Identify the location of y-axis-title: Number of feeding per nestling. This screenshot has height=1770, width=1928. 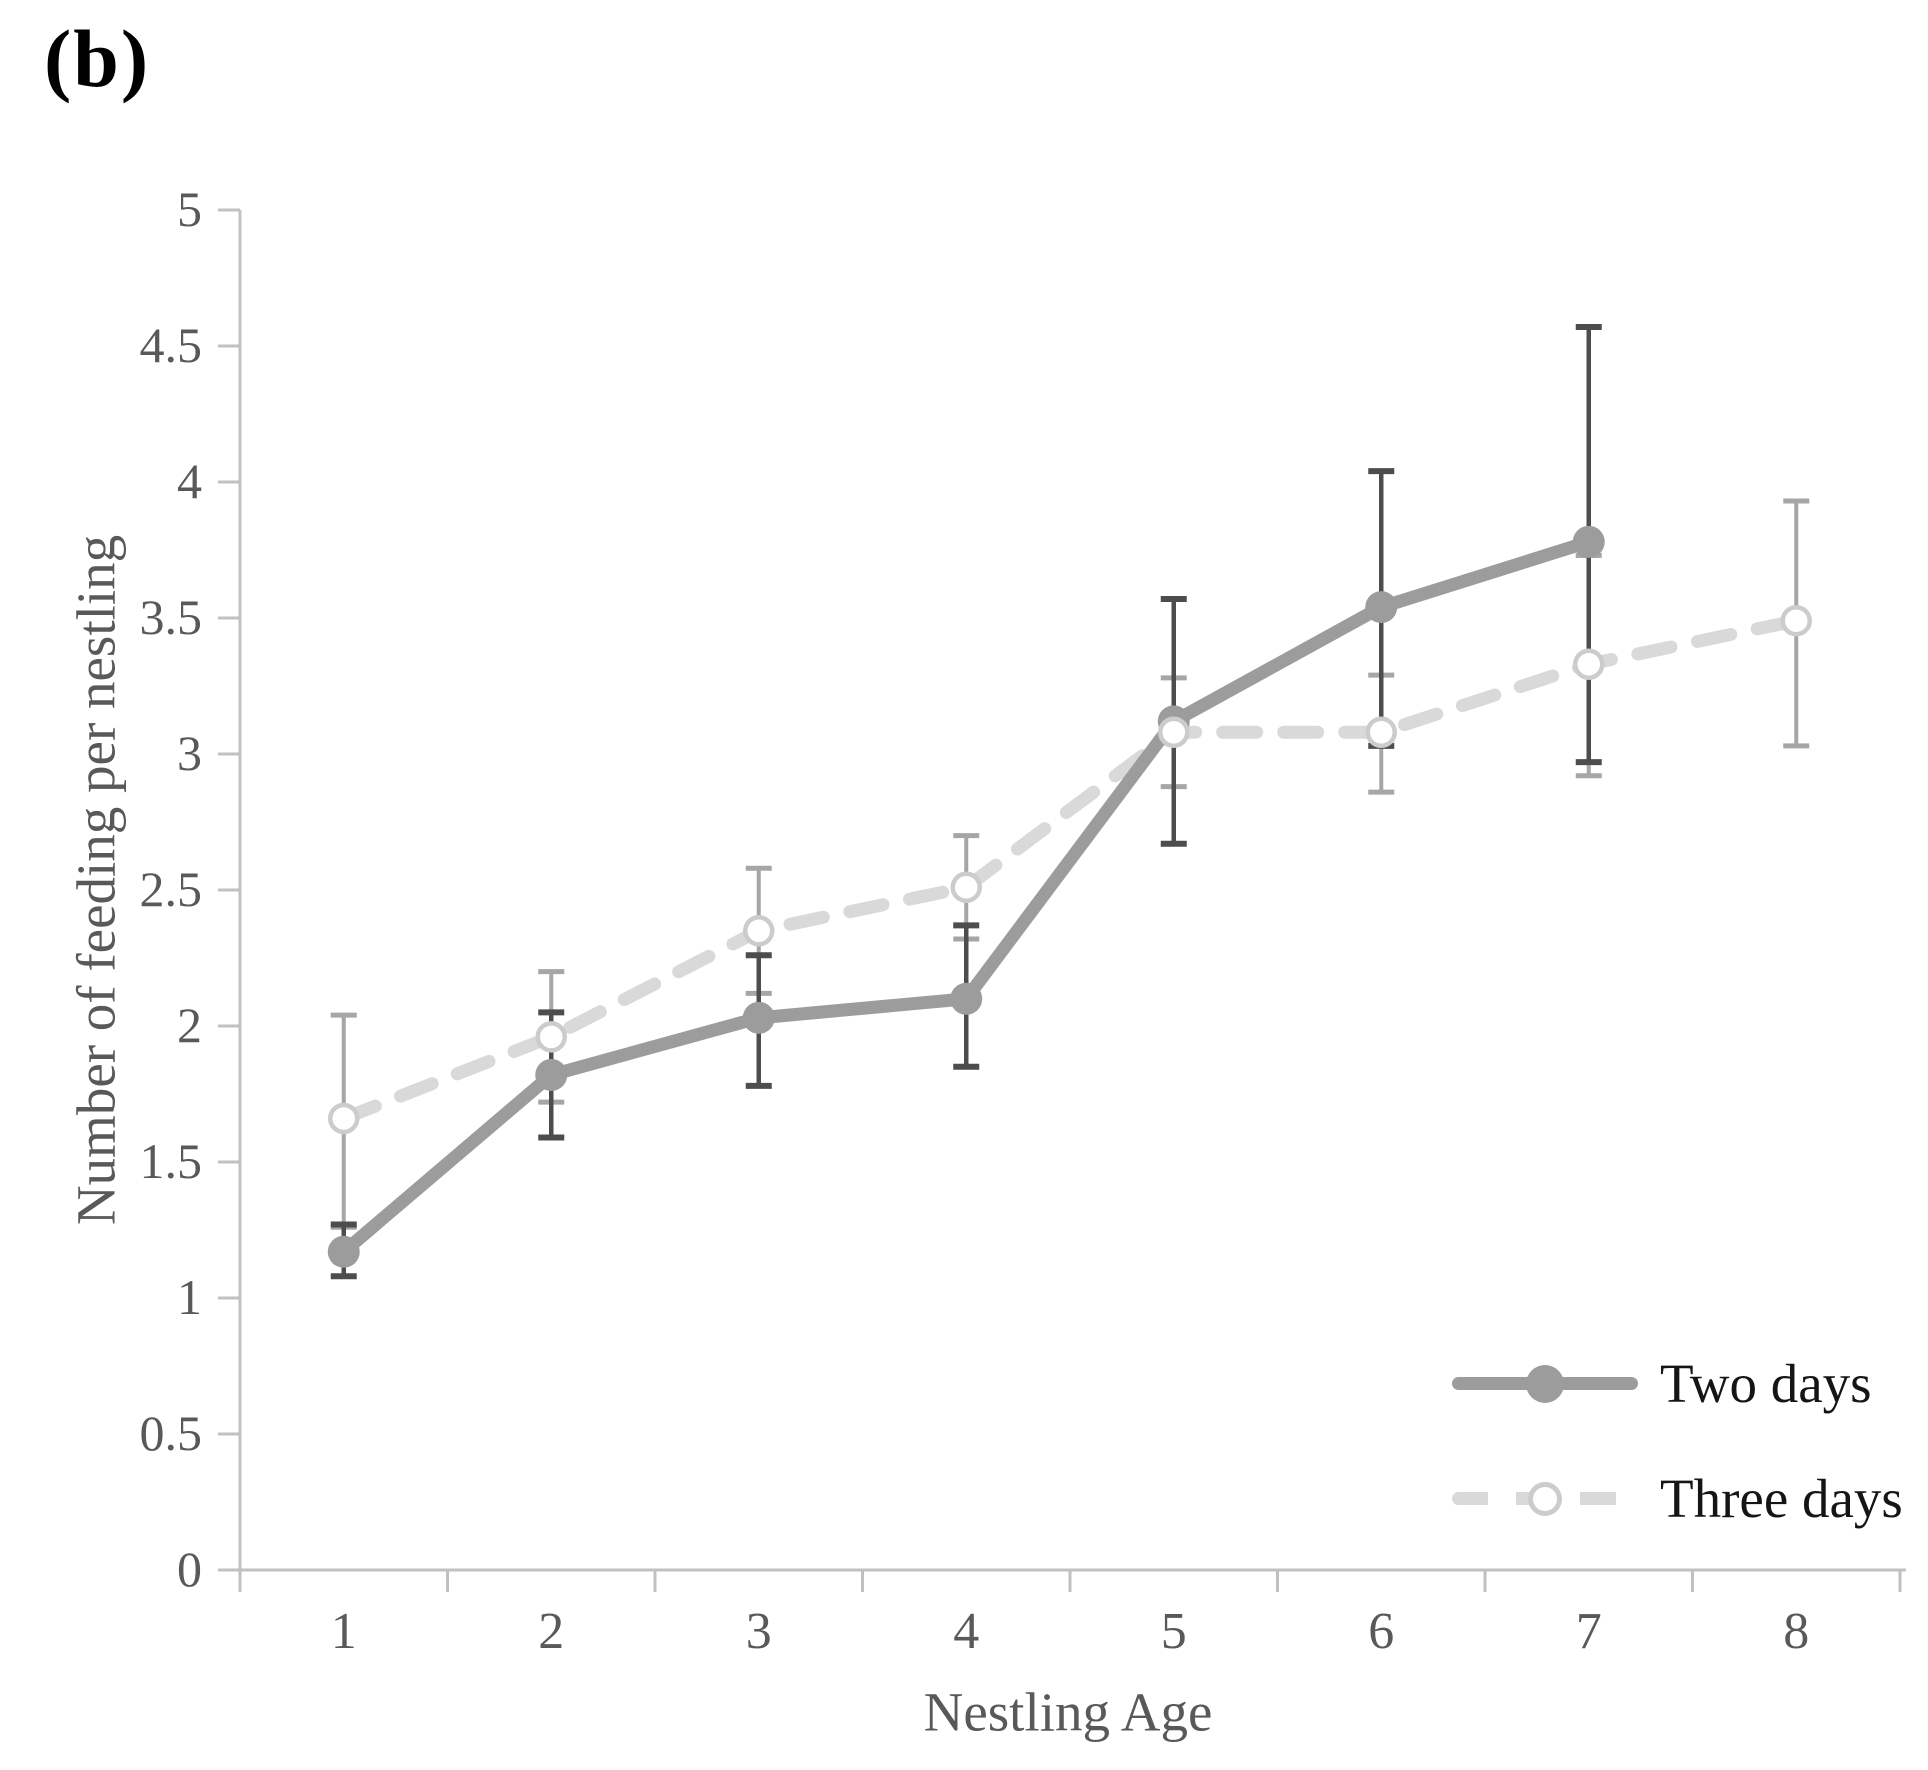
(96, 880).